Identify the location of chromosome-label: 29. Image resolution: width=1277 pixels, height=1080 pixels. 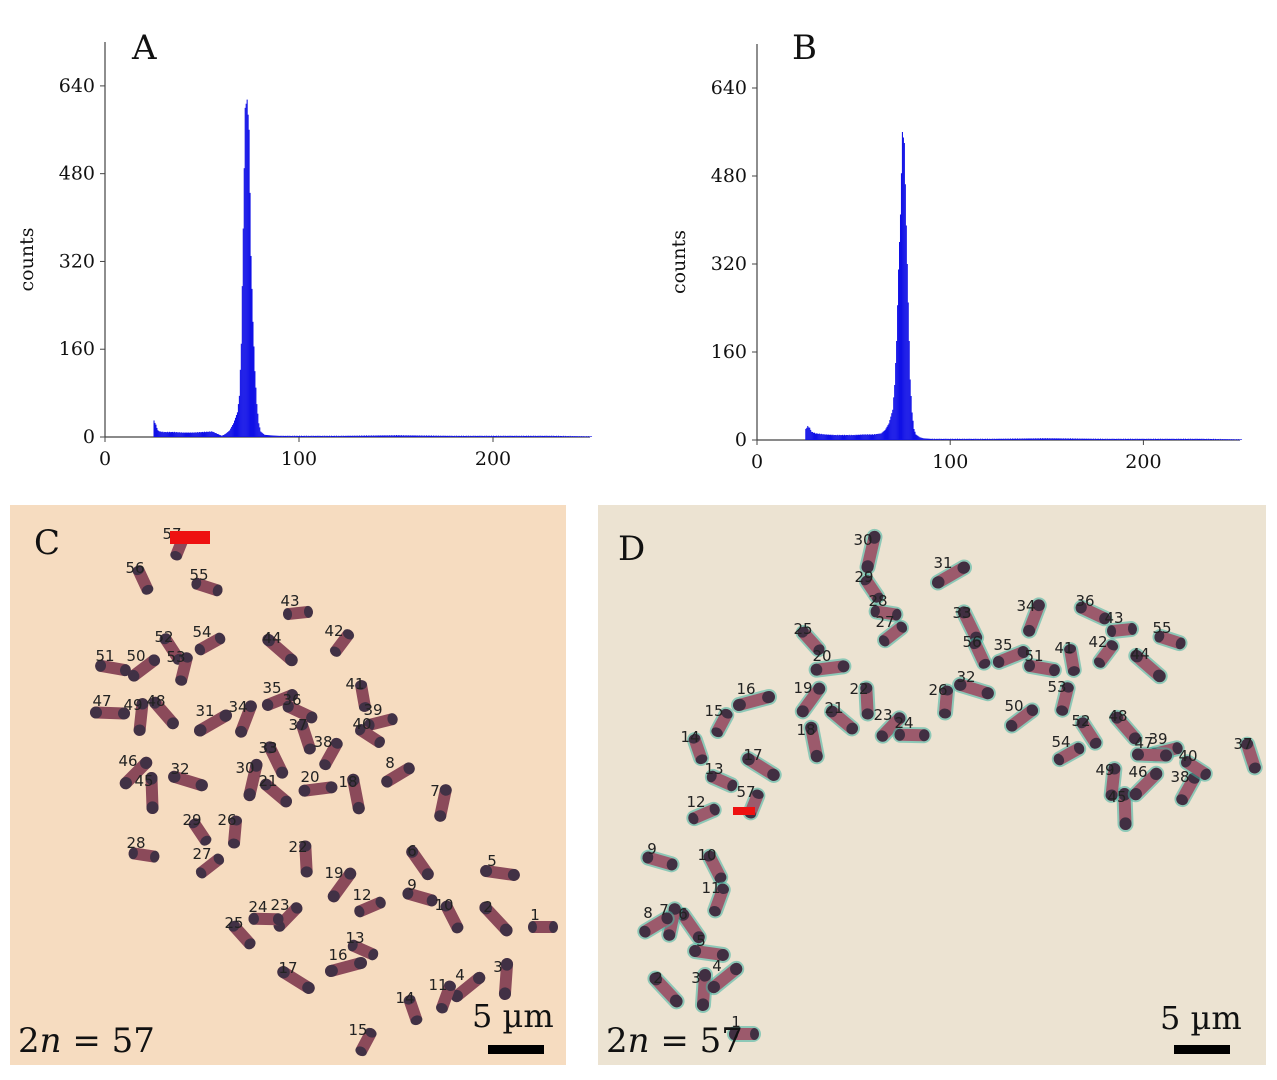
(863, 577).